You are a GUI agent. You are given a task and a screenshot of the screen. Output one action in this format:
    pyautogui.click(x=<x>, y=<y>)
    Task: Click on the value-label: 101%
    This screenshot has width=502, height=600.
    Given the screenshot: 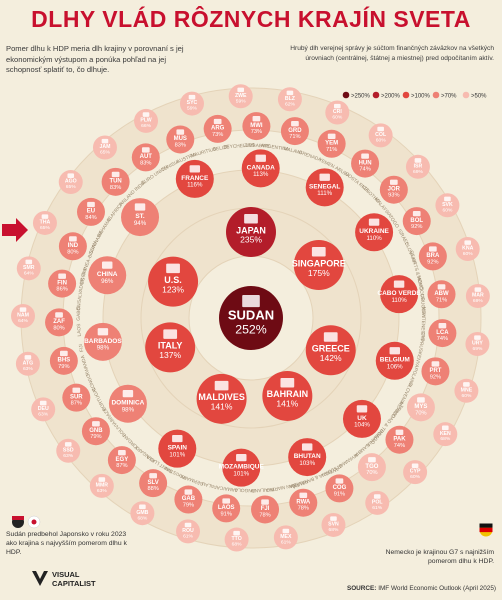 What is the action you would take?
    pyautogui.click(x=177, y=454)
    